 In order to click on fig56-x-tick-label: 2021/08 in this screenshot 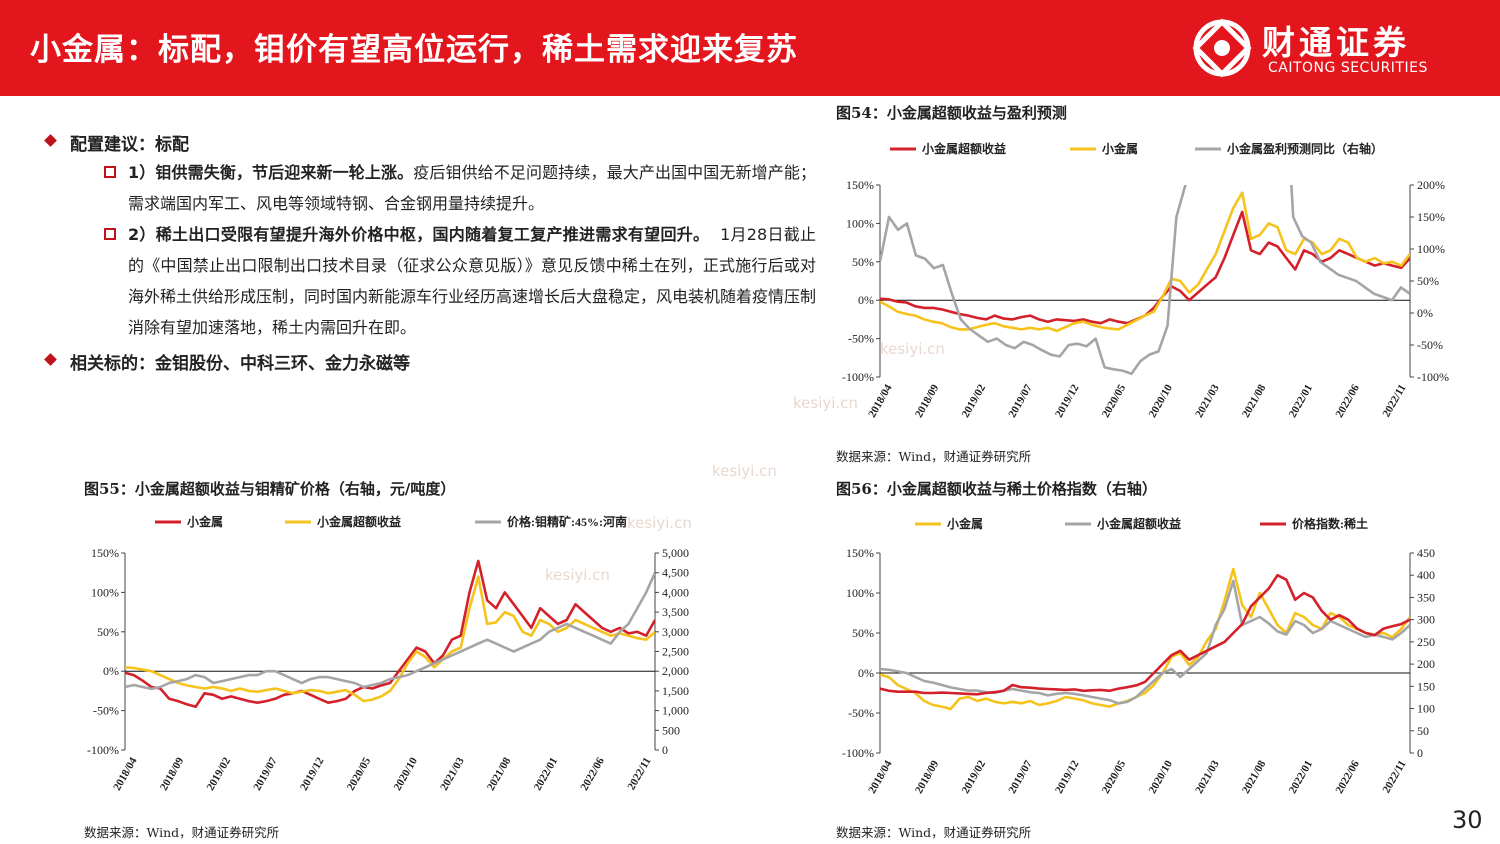, I will do `click(1254, 777)`.